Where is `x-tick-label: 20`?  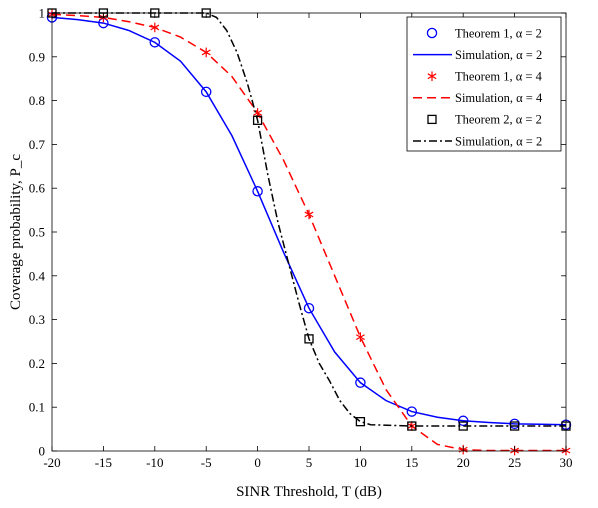 x-tick-label: 20 is located at coordinates (463, 462).